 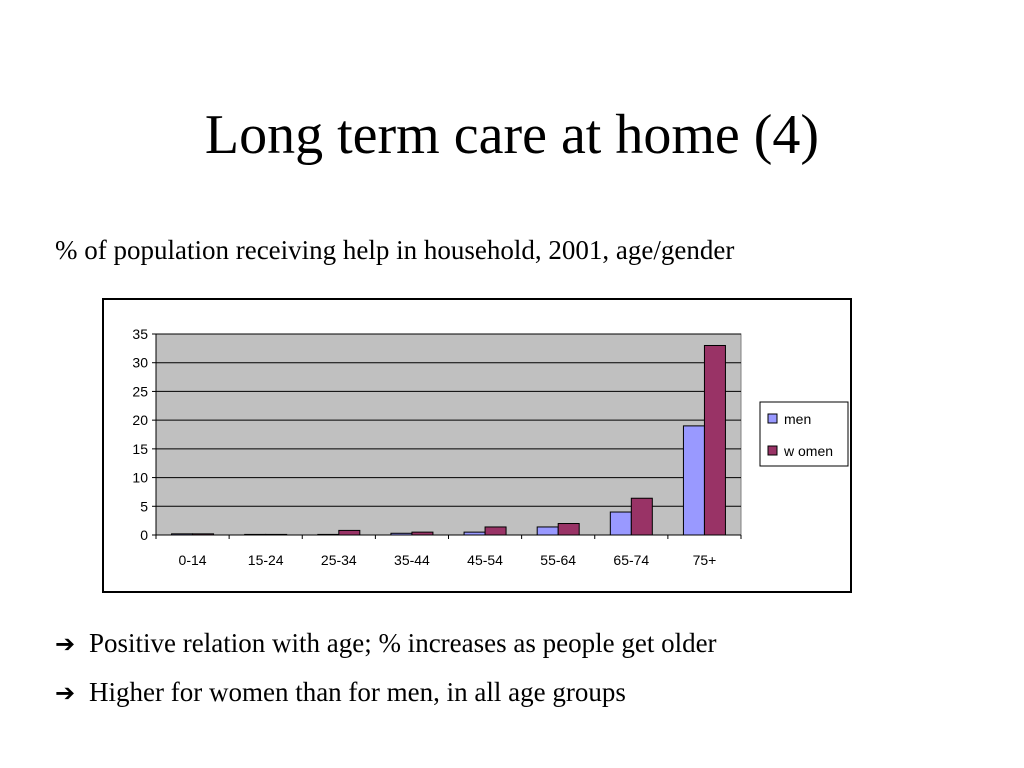 What do you see at coordinates (140, 420) in the screenshot?
I see `y-tick-label: 20` at bounding box center [140, 420].